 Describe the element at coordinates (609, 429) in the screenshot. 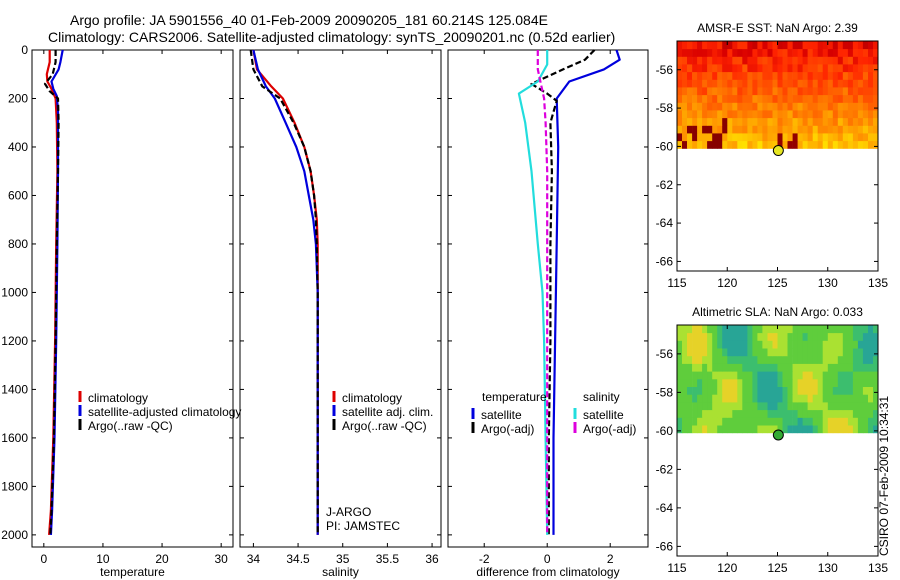

I see `difference-legend-item: Argo(-adj)` at that location.